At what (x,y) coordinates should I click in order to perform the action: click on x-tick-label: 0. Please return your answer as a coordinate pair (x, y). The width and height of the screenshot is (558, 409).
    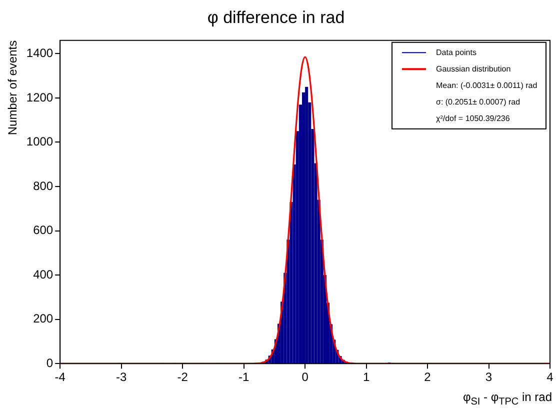
    Looking at the image, I should click on (305, 377).